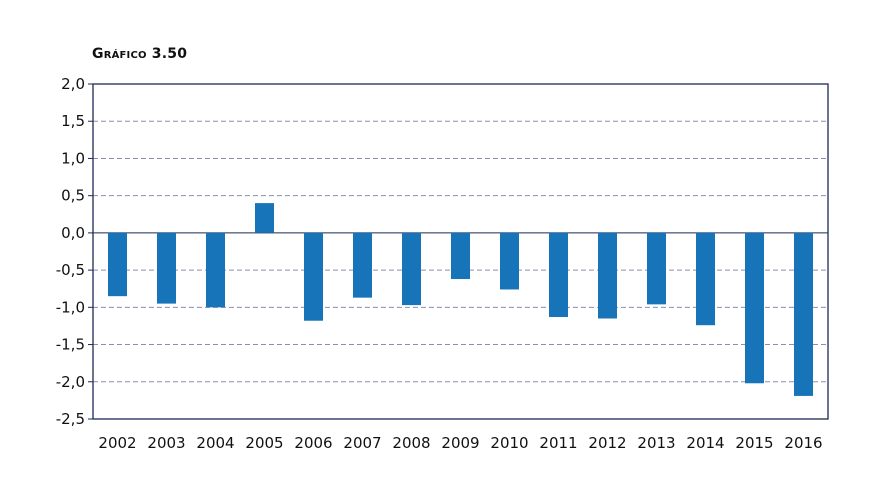 The width and height of the screenshot is (881, 502). Describe the element at coordinates (803, 443) in the screenshot. I see `x-tick-label: 2016` at that location.